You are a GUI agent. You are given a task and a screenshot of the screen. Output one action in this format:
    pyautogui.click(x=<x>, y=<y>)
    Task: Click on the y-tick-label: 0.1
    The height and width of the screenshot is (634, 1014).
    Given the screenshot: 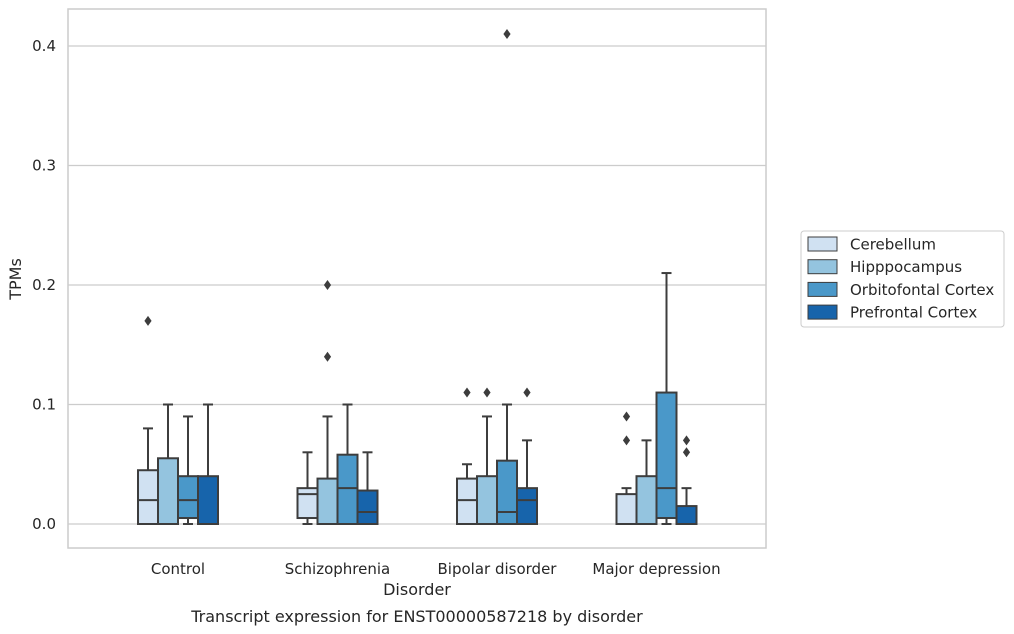 What is the action you would take?
    pyautogui.click(x=44, y=405)
    